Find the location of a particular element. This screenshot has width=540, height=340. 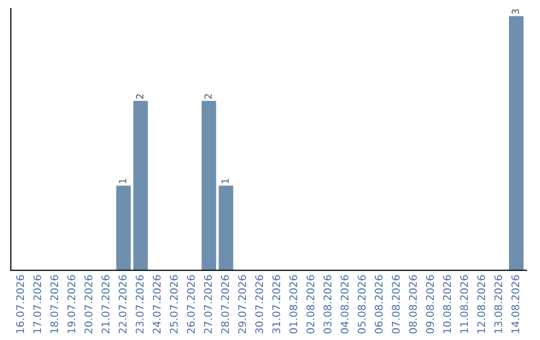

x-tick-label: 16.07.2026 is located at coordinates (20, 304).